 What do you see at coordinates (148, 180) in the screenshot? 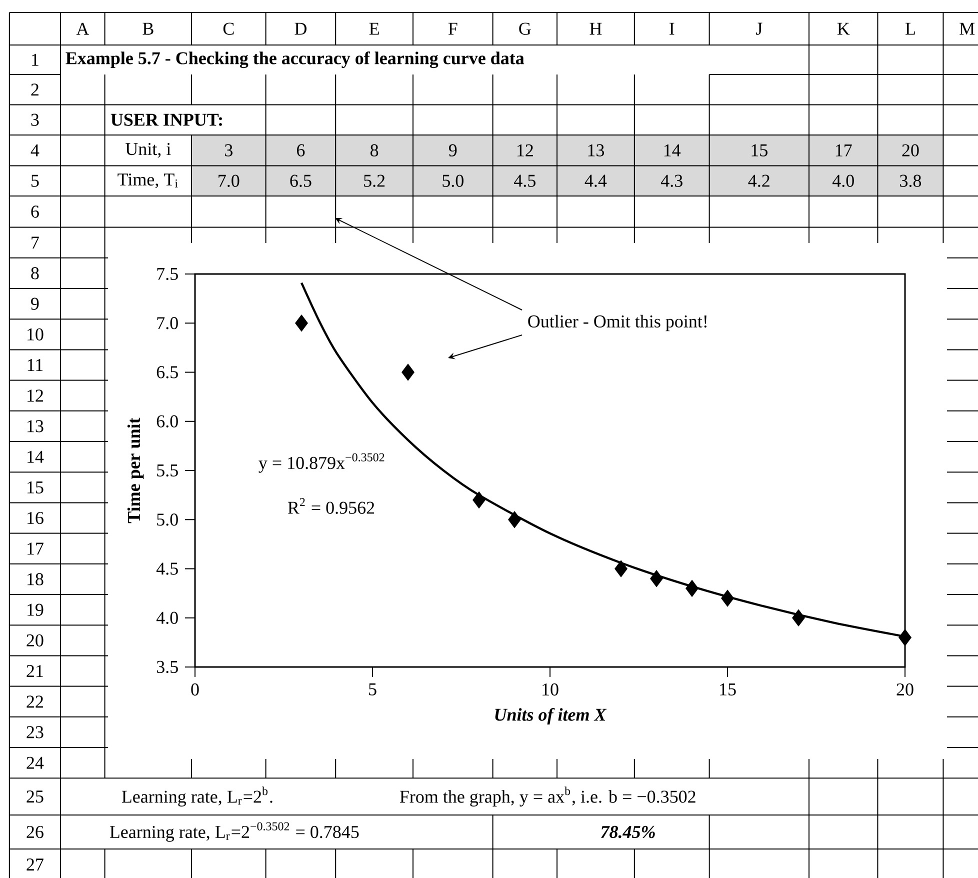
I see `text: Time, T$_{i}$` at bounding box center [148, 180].